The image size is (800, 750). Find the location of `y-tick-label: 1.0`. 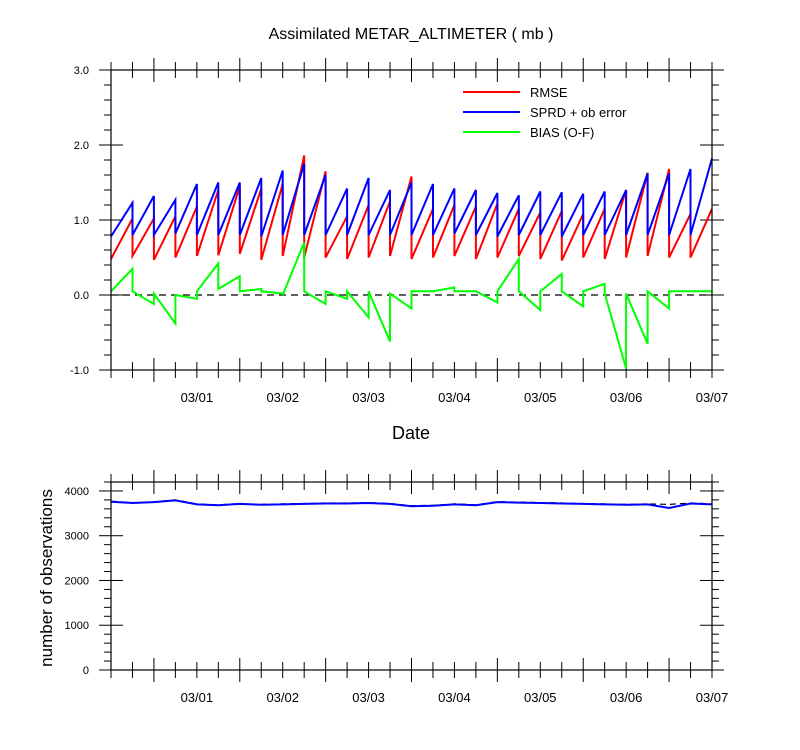

y-tick-label: 1.0 is located at coordinates (81, 221).